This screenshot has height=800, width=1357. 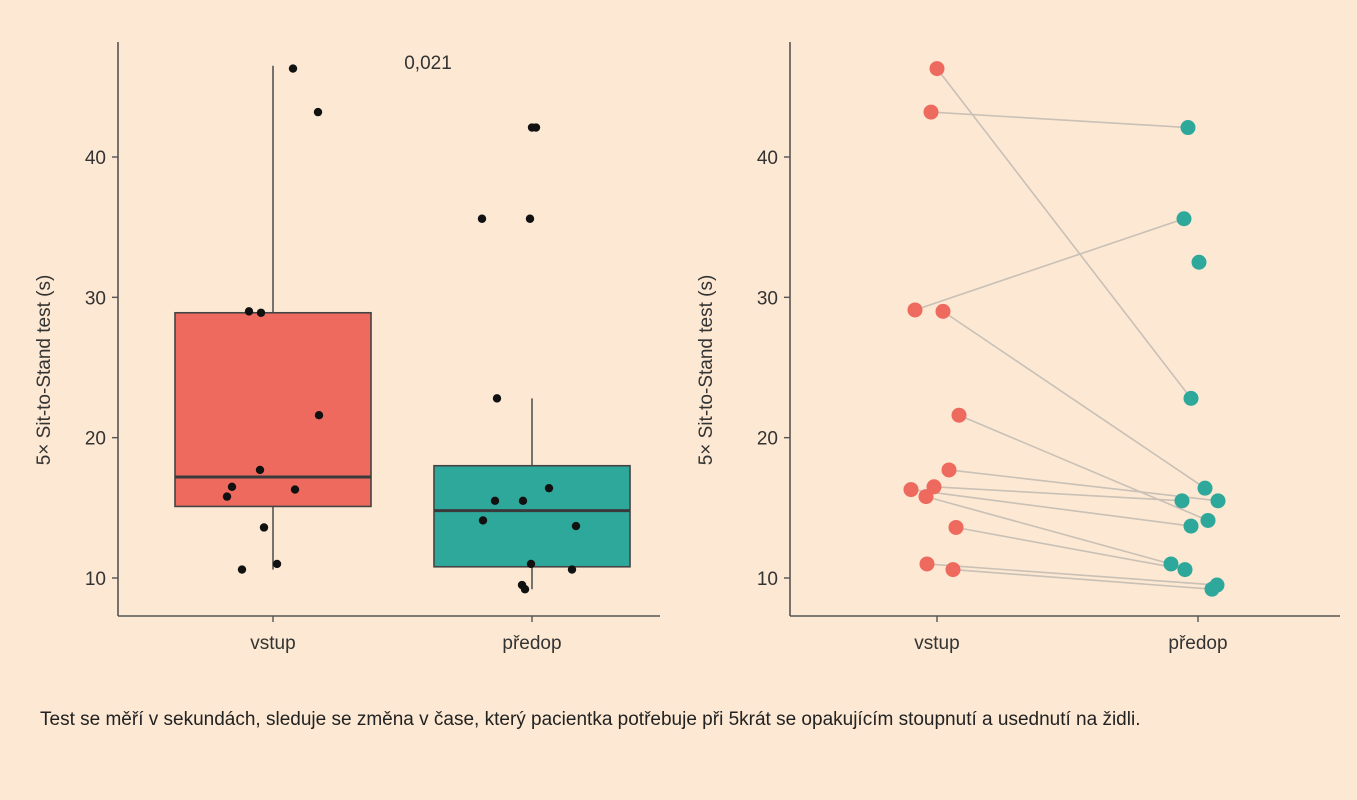 What do you see at coordinates (95, 579) in the screenshot?
I see `left-y-tick-label: 10` at bounding box center [95, 579].